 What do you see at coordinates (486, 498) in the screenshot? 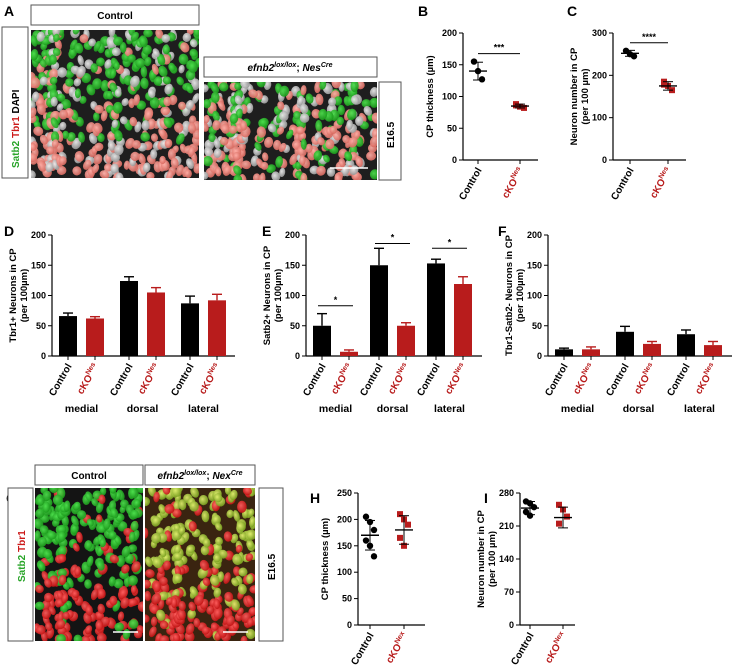
I see `panel-letter-i: I` at bounding box center [486, 498].